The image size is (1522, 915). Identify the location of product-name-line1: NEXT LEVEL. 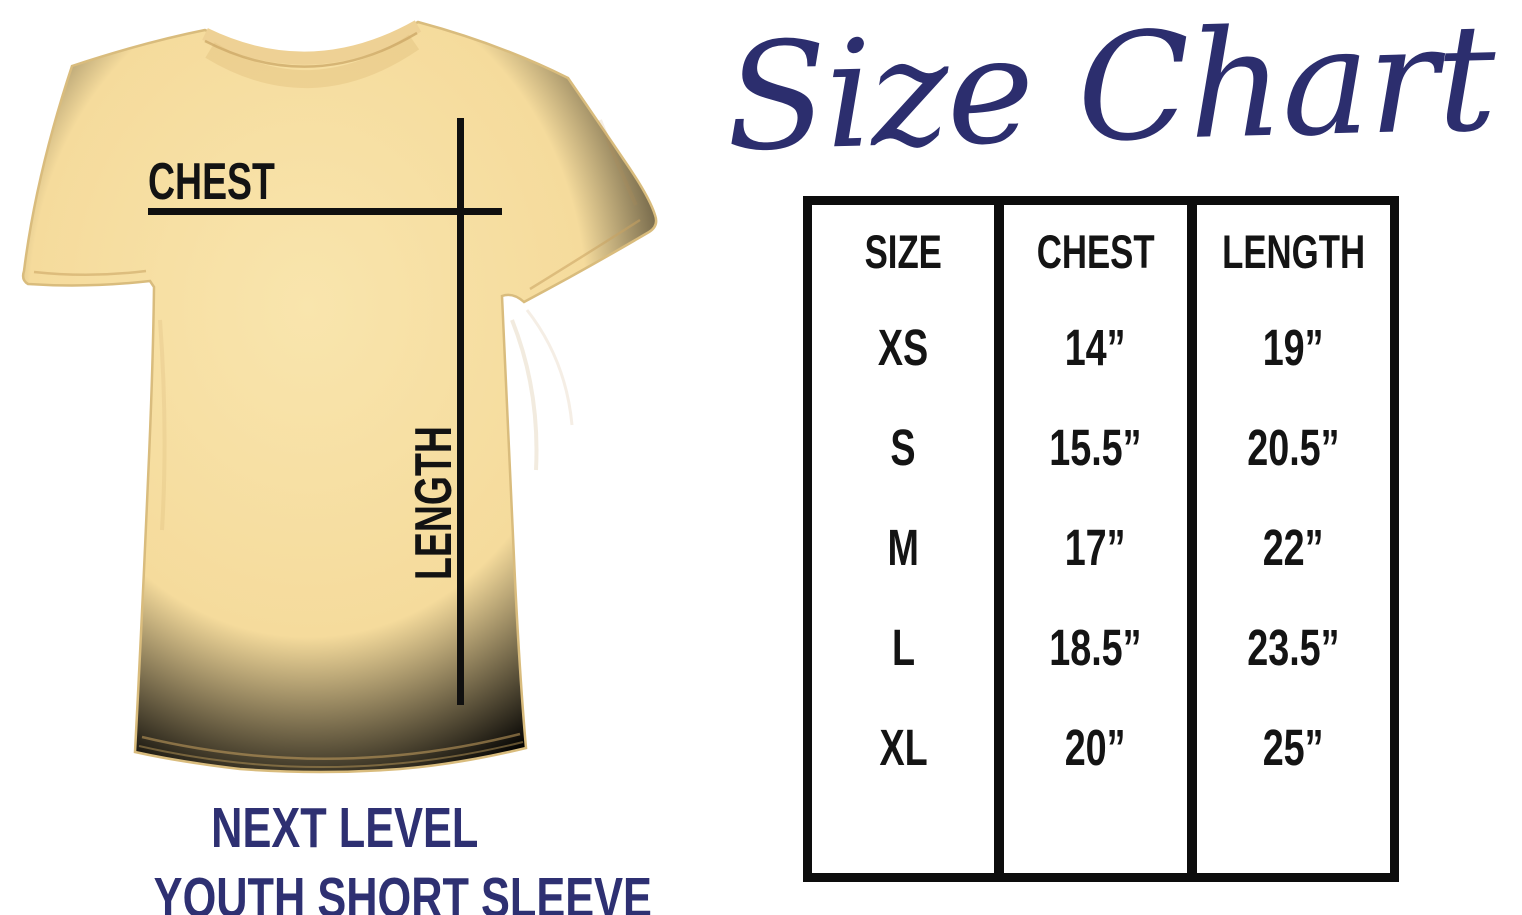
(345, 828).